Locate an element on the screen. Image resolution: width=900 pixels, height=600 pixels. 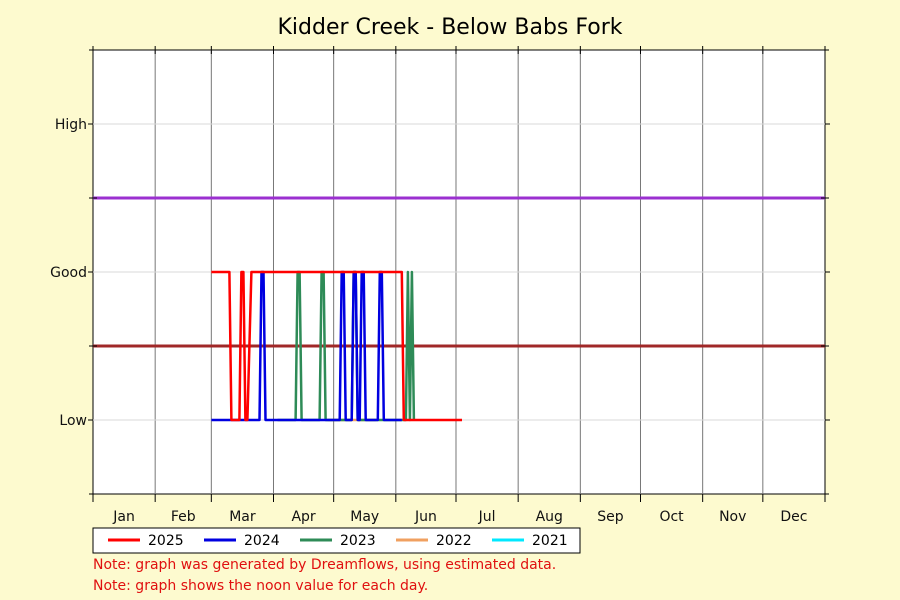
legend-label: 2025 is located at coordinates (166, 541).